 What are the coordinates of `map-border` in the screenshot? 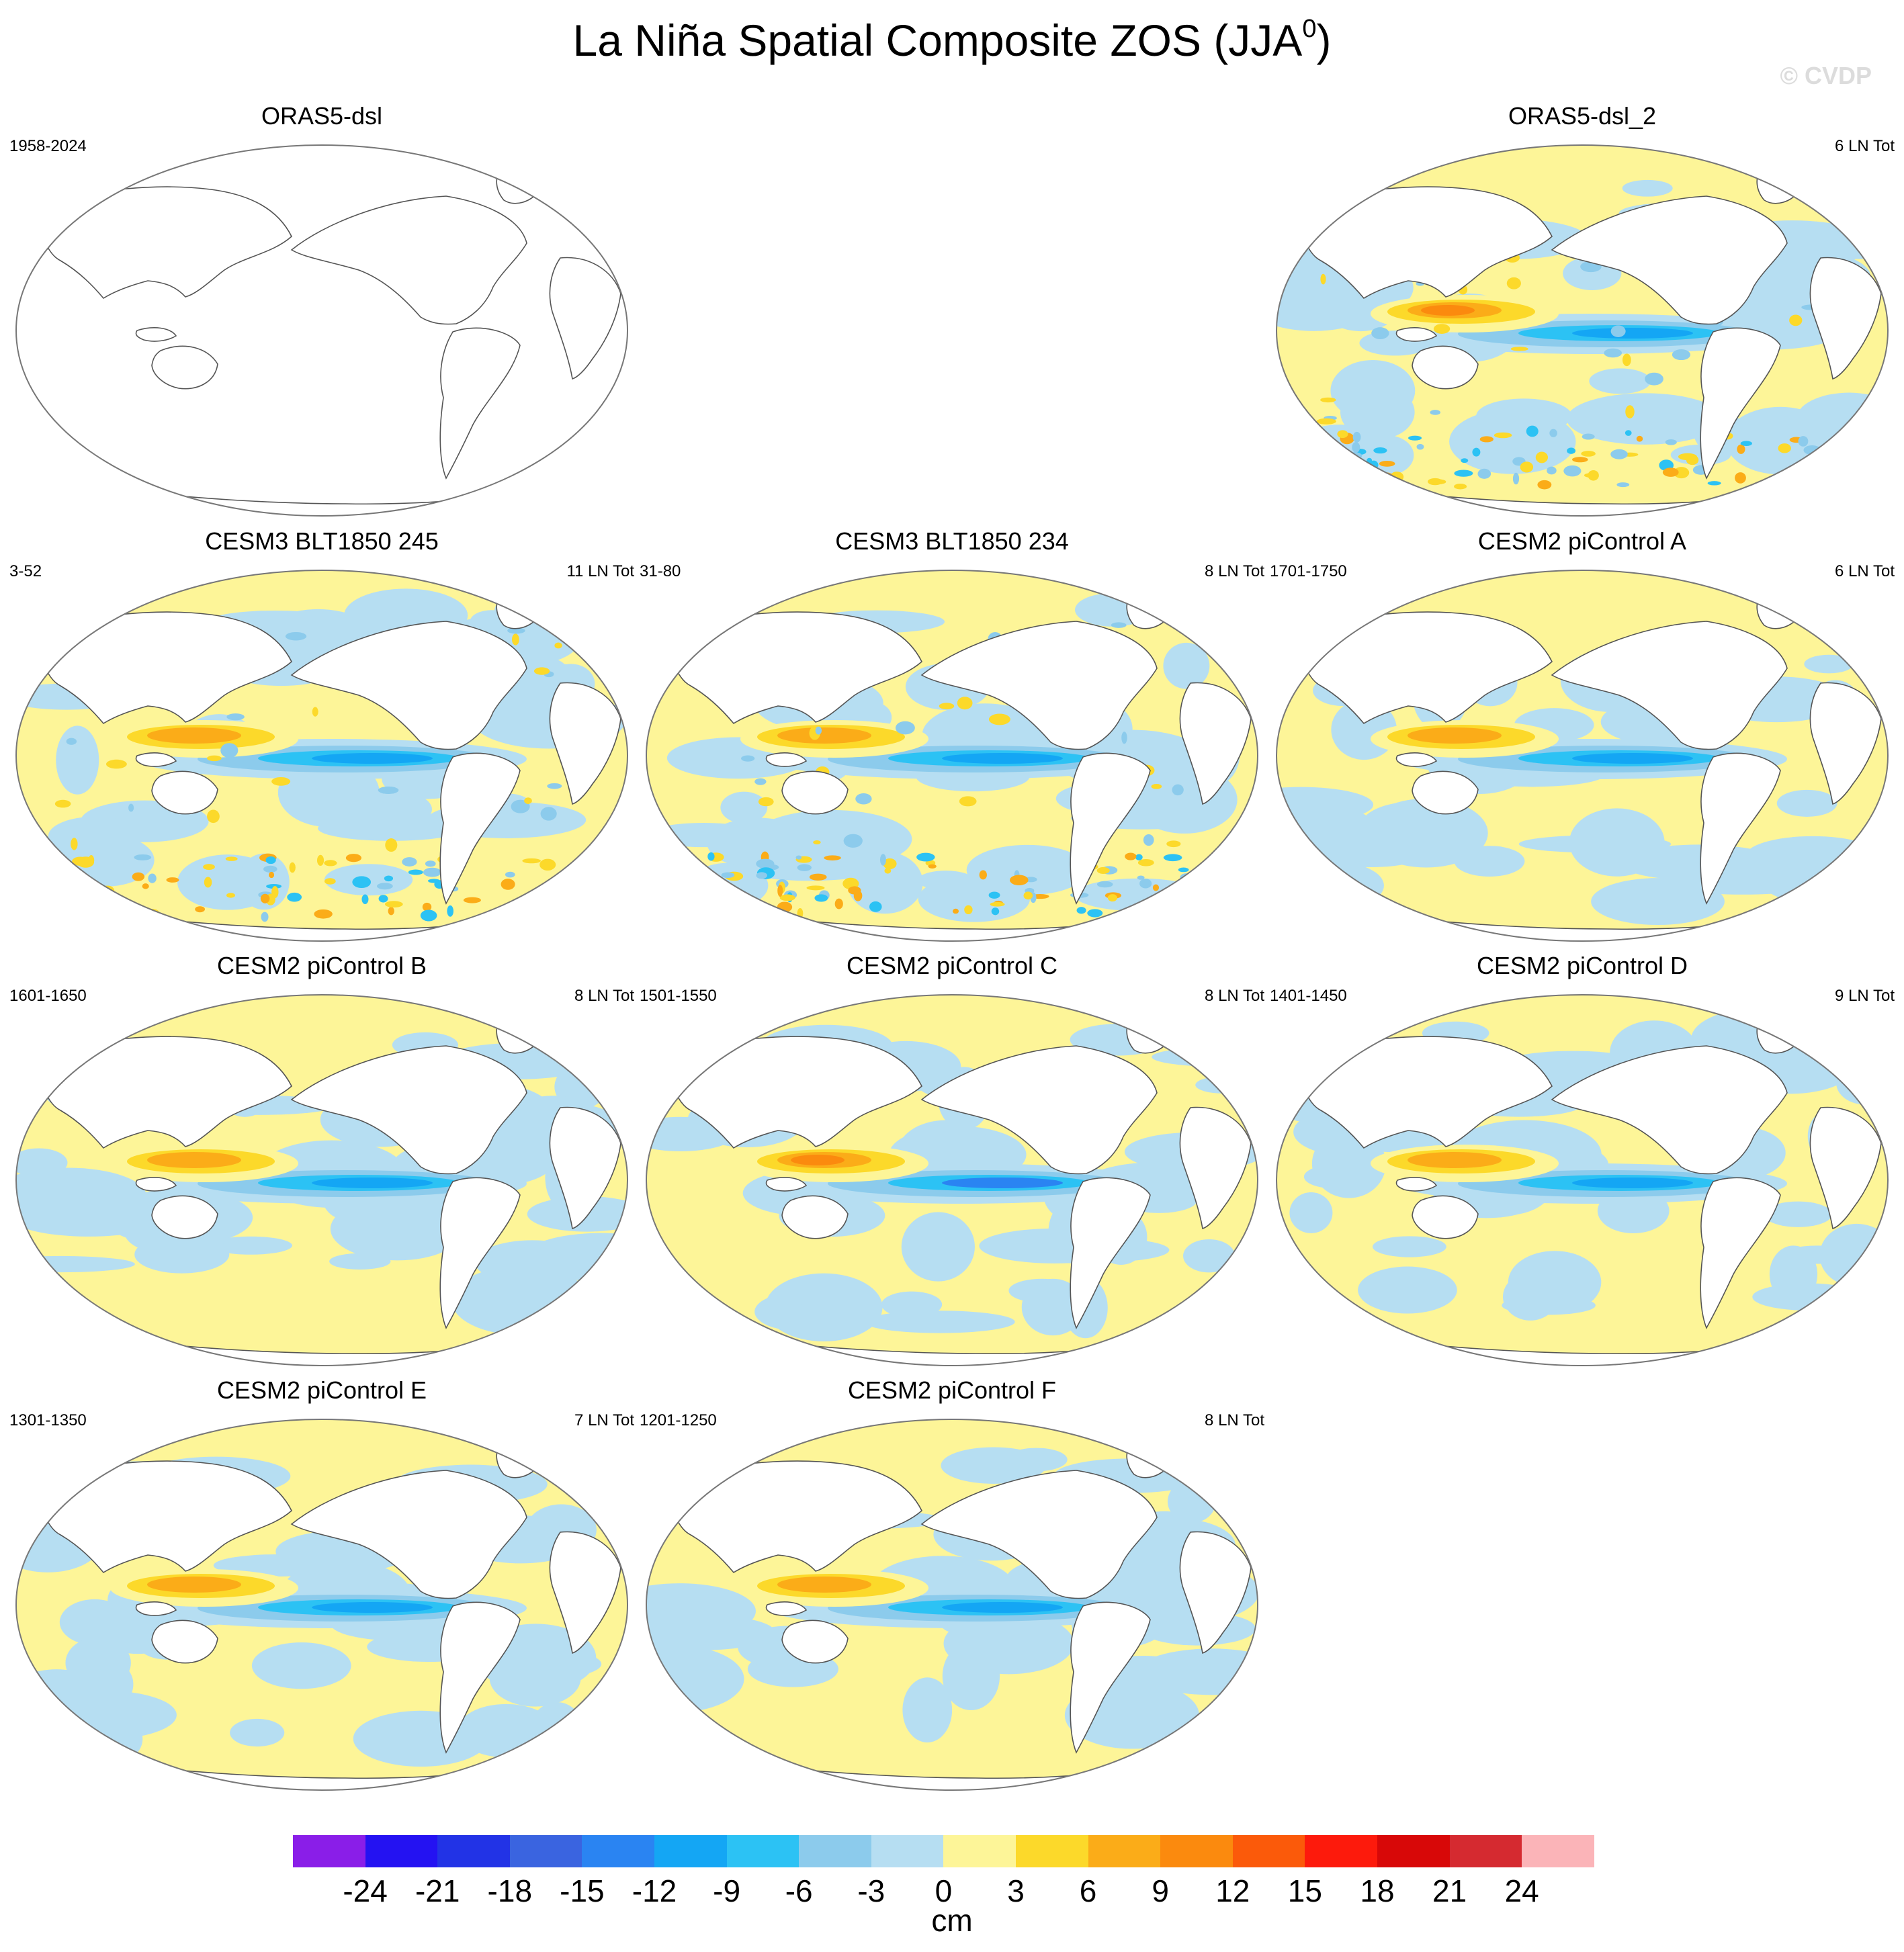 It's located at (952, 1605).